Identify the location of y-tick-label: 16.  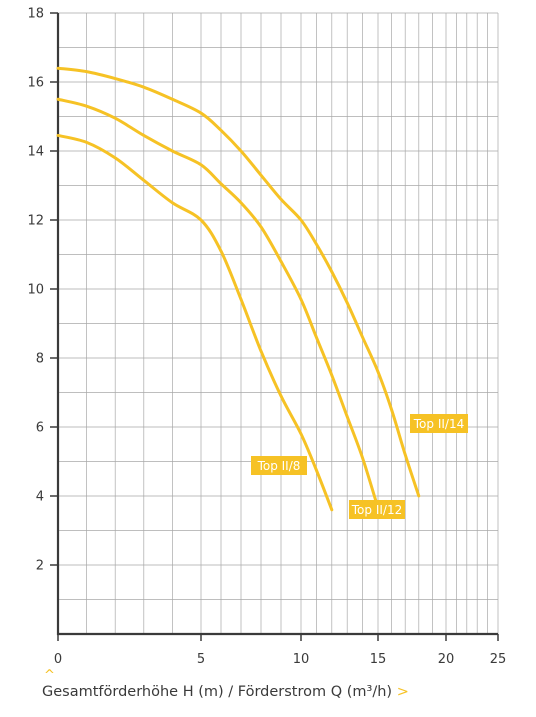
(35, 83).